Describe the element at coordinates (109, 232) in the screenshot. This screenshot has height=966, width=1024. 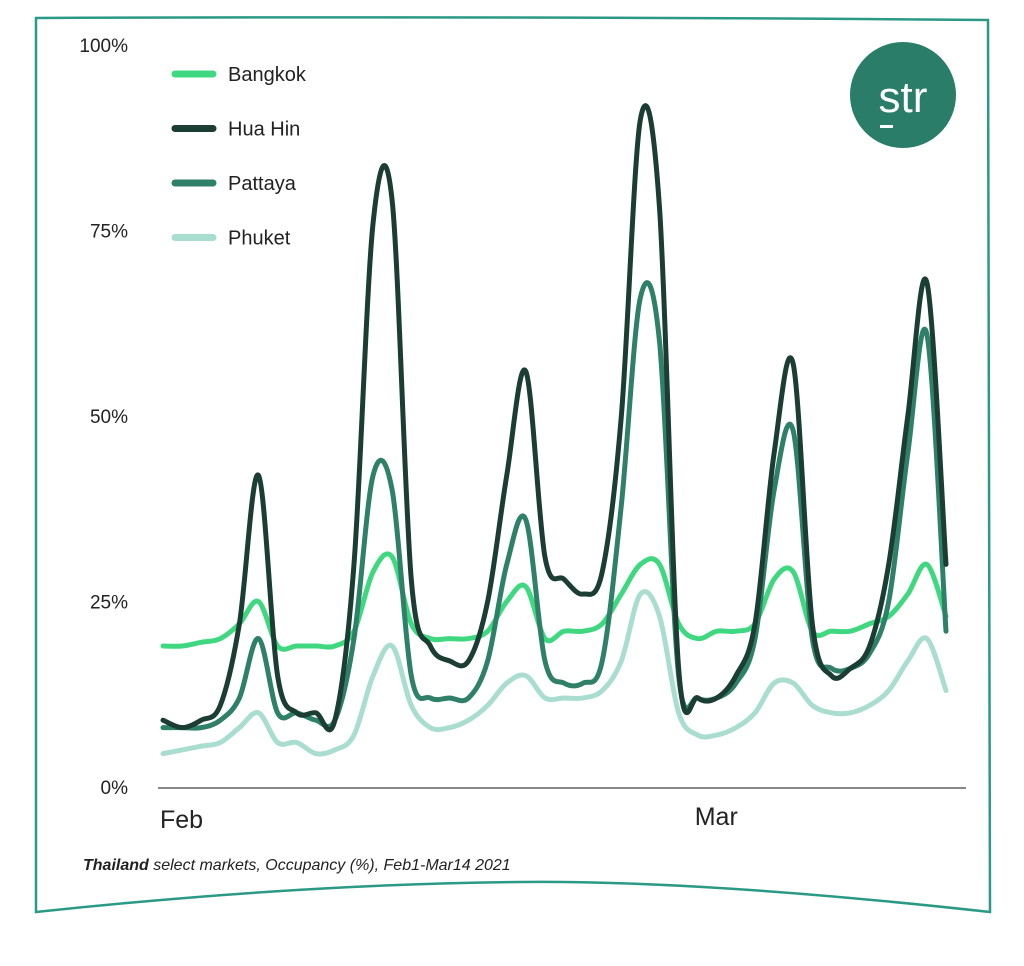
I see `y-tick-label: 75%` at that location.